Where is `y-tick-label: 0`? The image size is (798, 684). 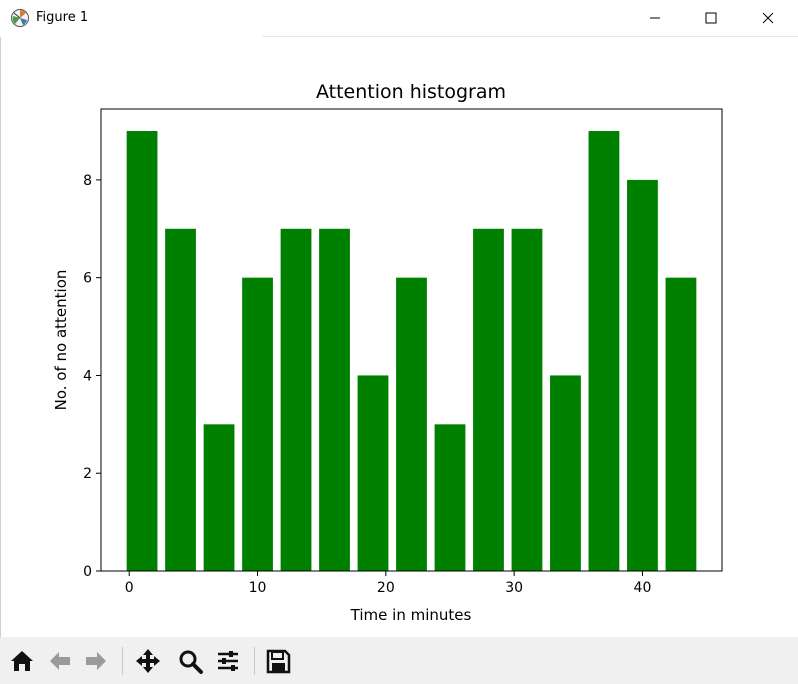 y-tick-label: 0 is located at coordinates (87, 572).